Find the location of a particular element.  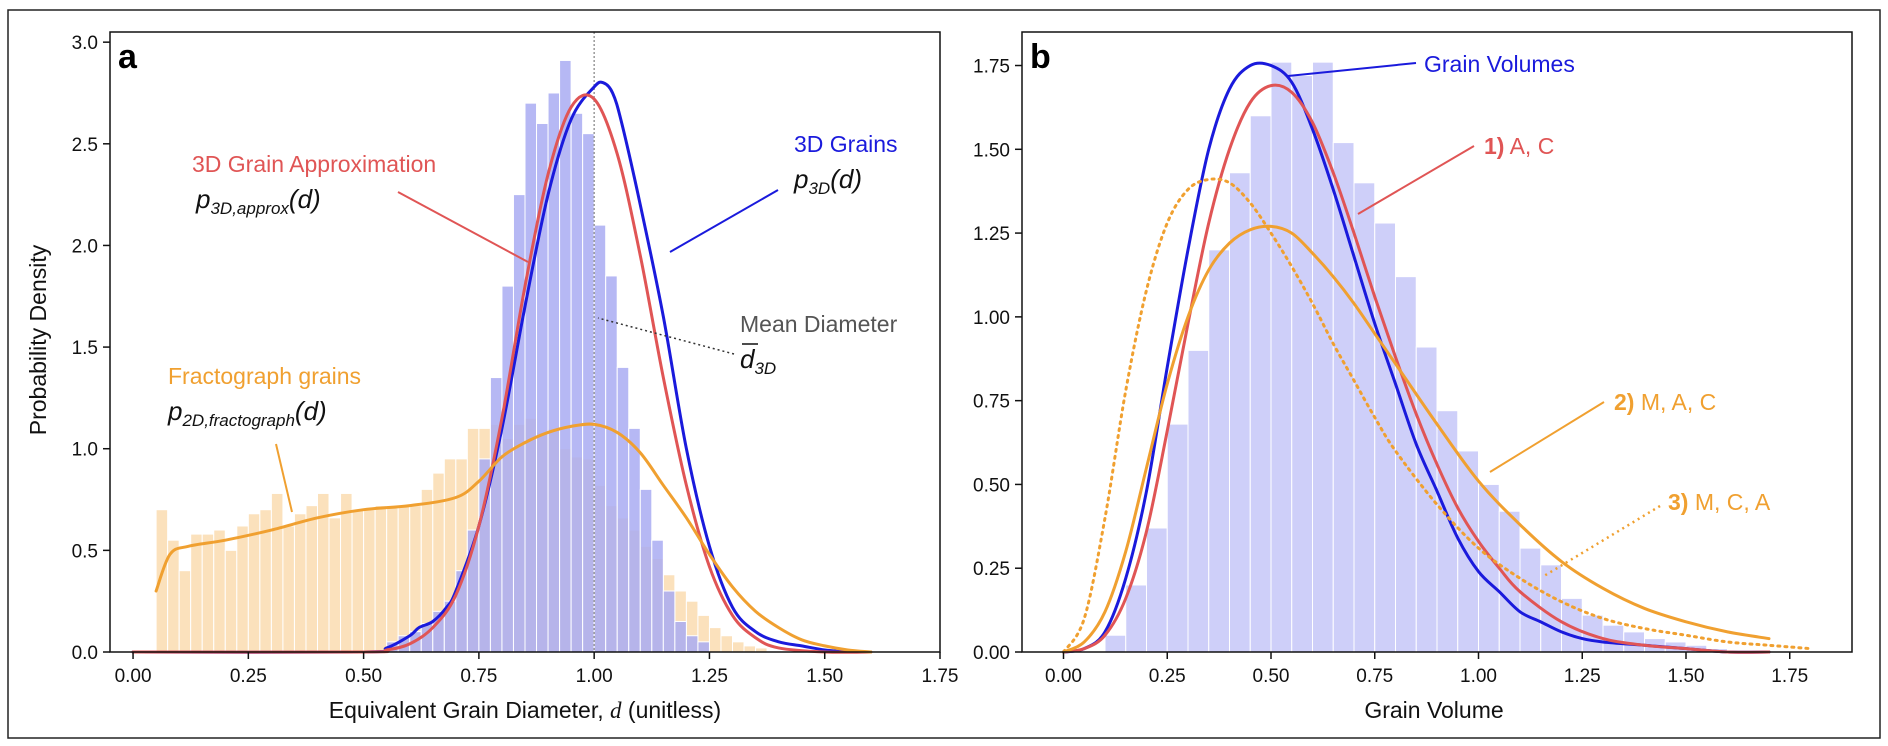

panel-b-y-ticks: 0.00 0.25 0.50 0.75 1.00 1.25 1.50 1.75 is located at coordinates (997, 360).